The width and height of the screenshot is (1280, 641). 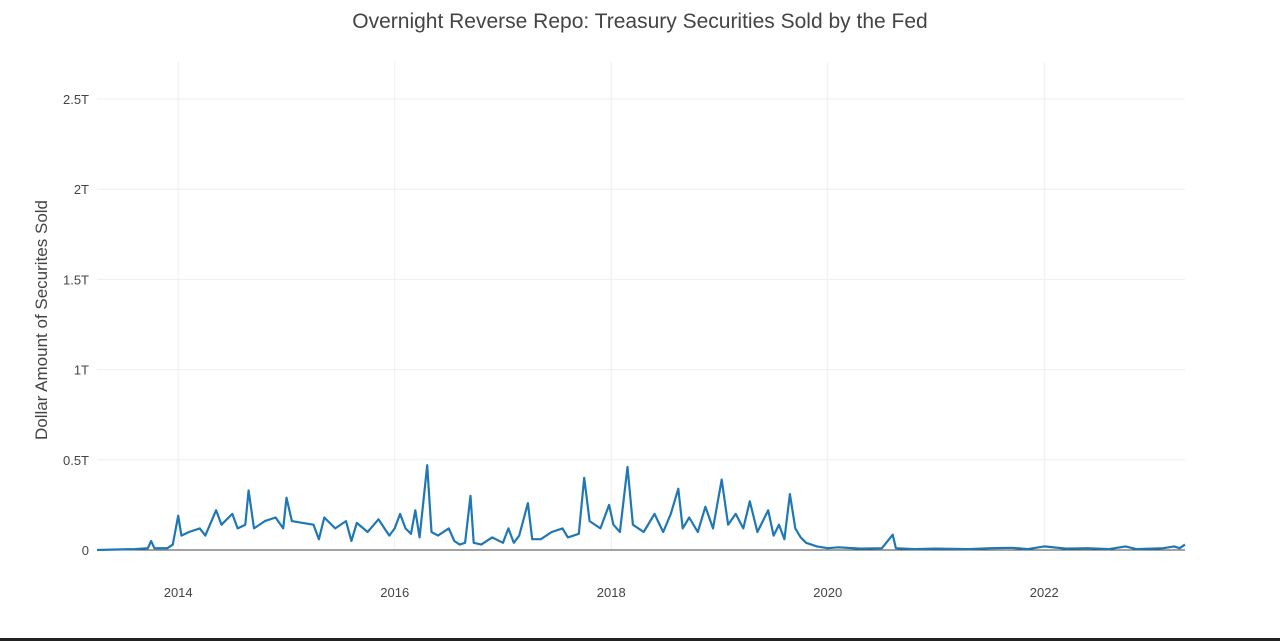 I want to click on x-tick-label: 2018, so click(x=611, y=592).